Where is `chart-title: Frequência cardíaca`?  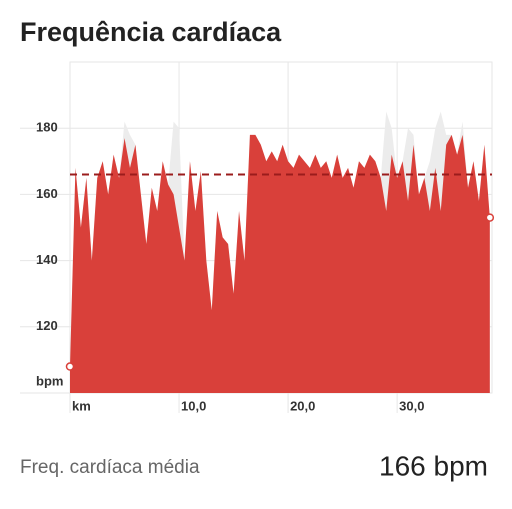 chart-title: Frequência cardíaca is located at coordinates (151, 32).